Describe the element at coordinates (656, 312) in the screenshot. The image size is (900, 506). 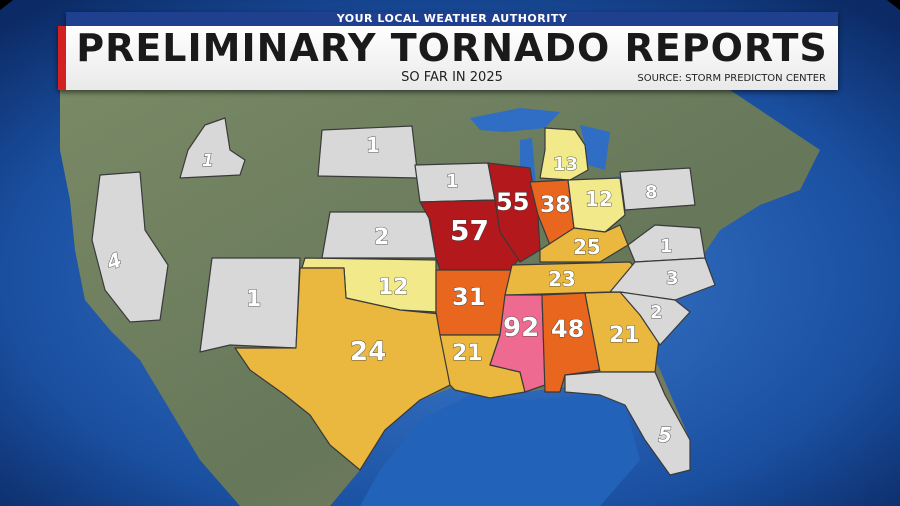
I see `label-south-carolina: 2` at that location.